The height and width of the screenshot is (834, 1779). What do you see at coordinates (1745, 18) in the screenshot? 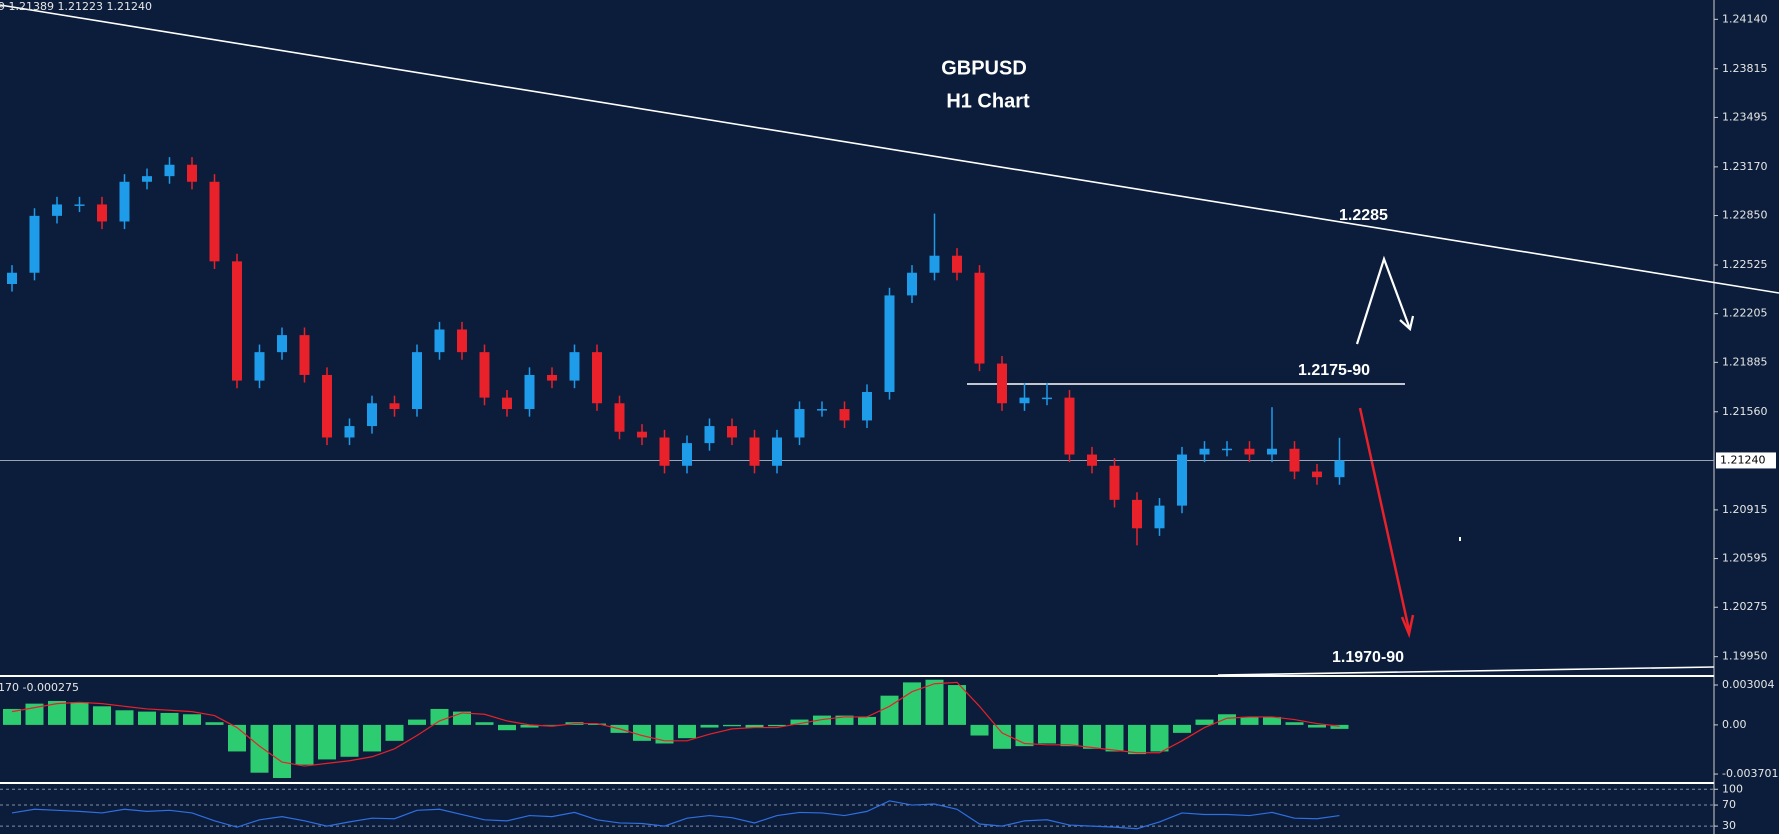
I see `y-tick-label: 1.24140` at bounding box center [1745, 18].